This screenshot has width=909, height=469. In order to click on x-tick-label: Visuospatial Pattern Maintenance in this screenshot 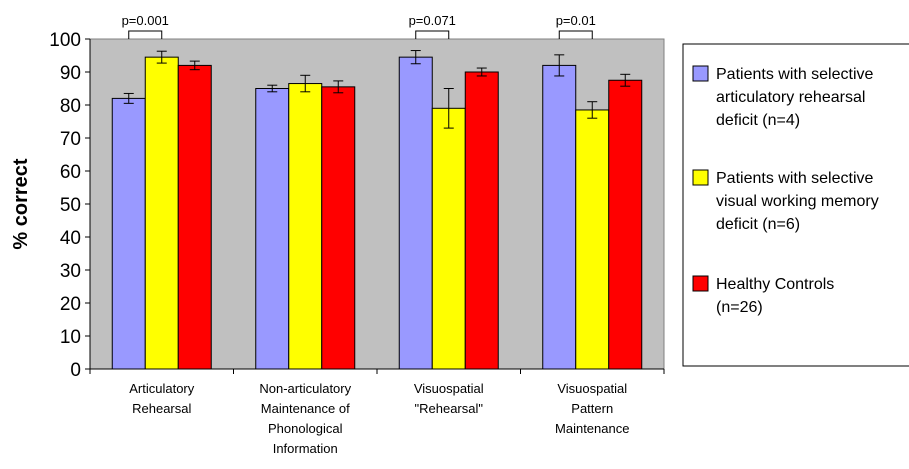, I will do `click(592, 408)`.